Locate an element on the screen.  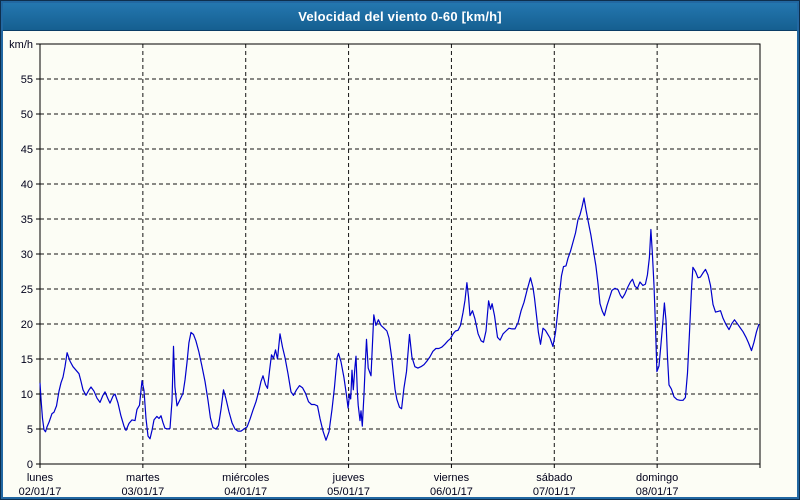
y-tick-label: 15 is located at coordinates (27, 360).